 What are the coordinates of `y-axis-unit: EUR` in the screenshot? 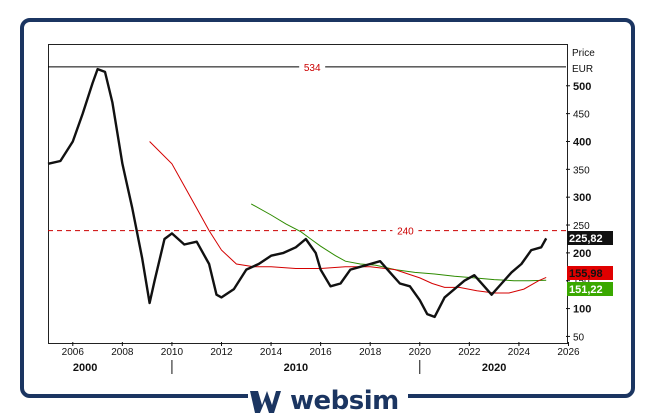 It's located at (582, 69).